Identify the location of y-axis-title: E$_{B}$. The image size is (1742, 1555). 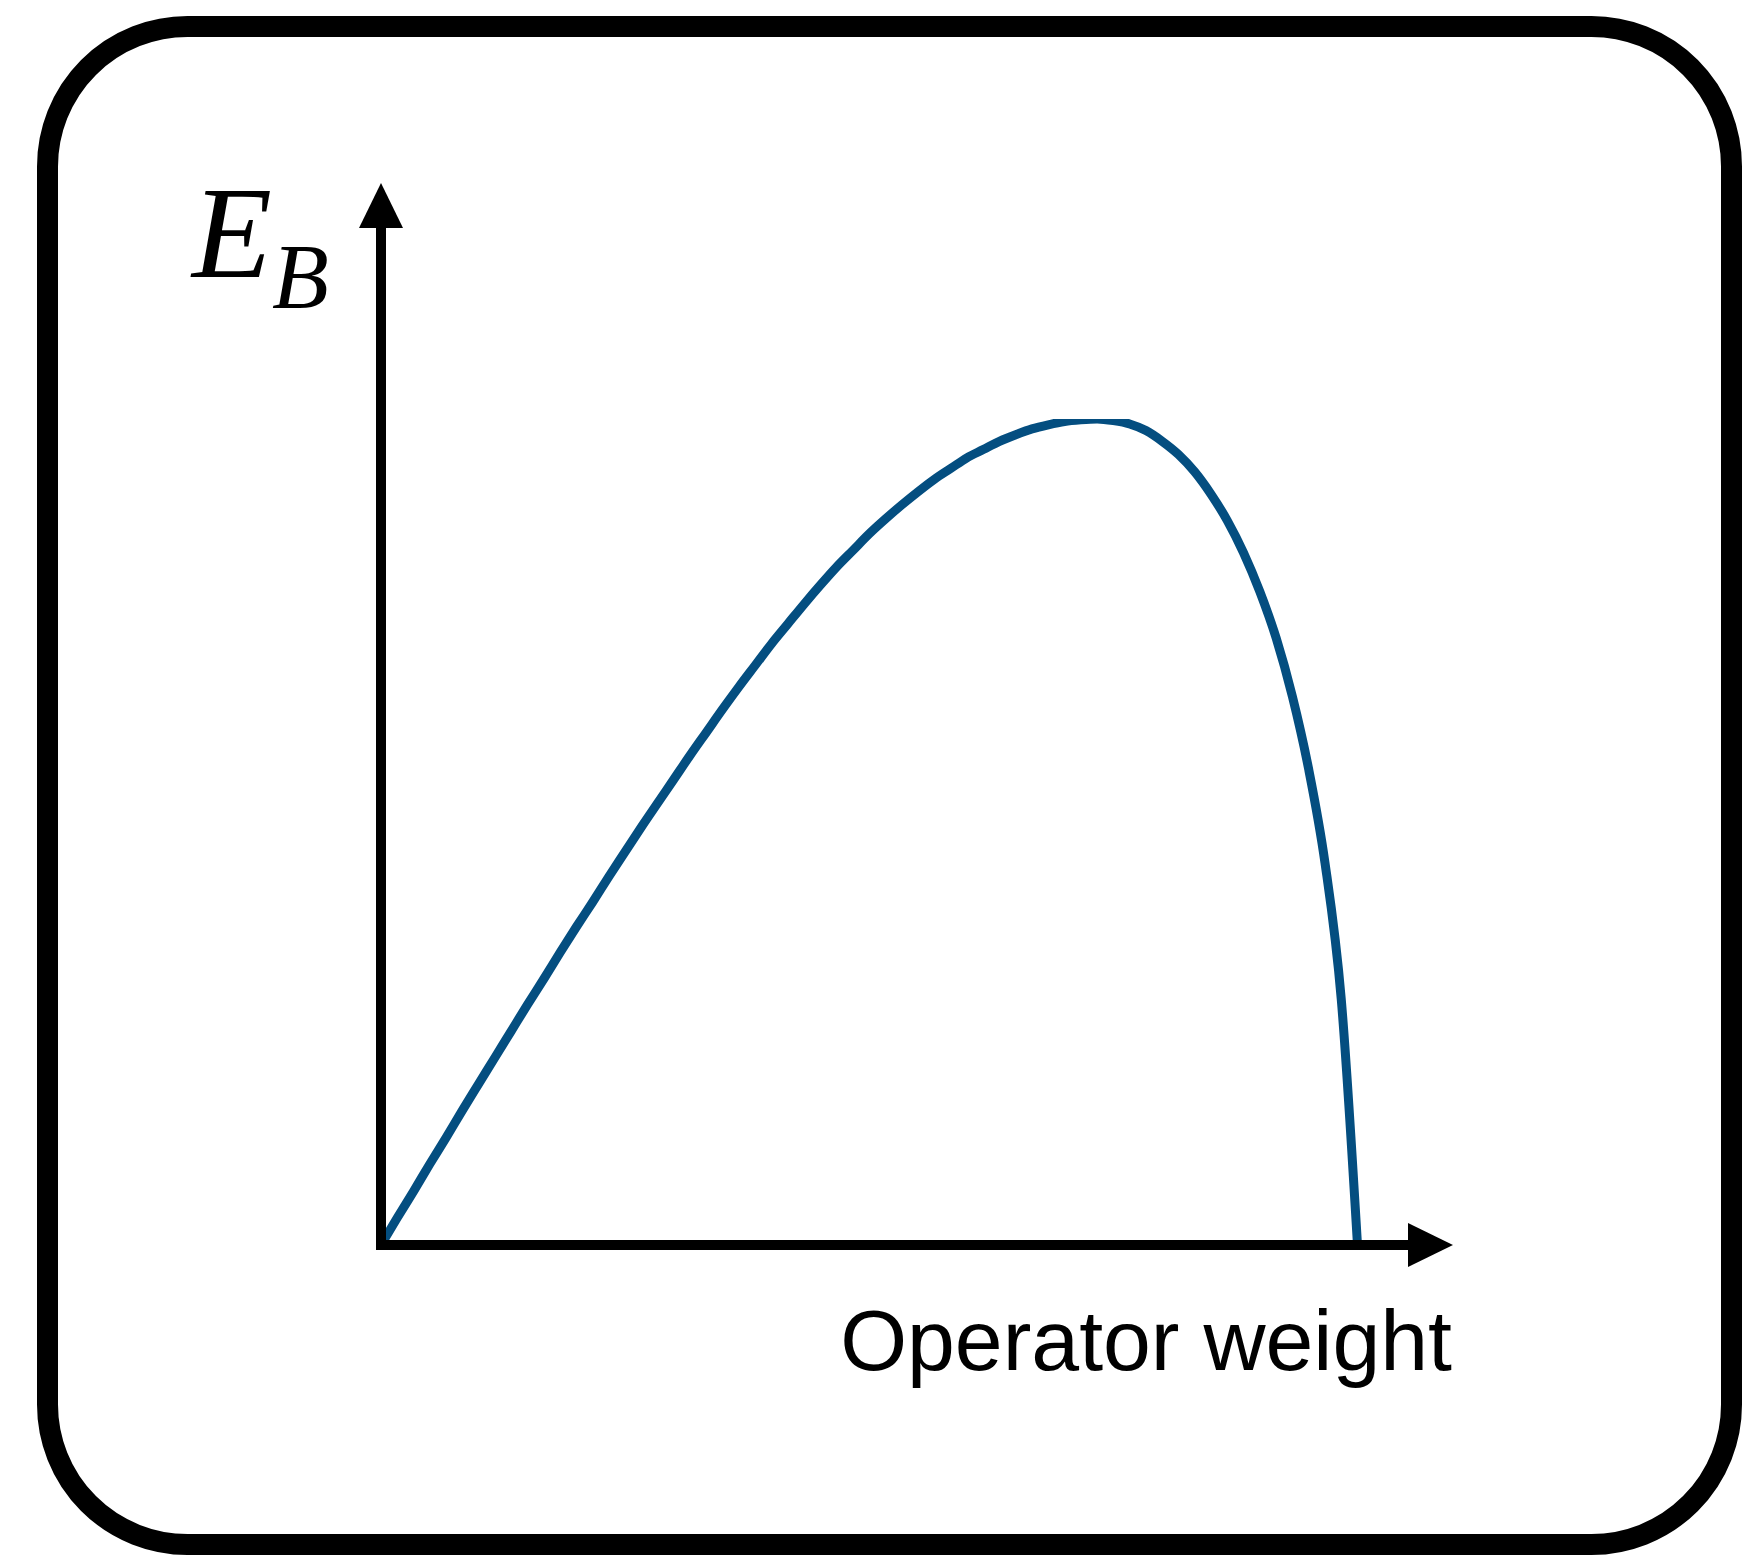
(259, 244).